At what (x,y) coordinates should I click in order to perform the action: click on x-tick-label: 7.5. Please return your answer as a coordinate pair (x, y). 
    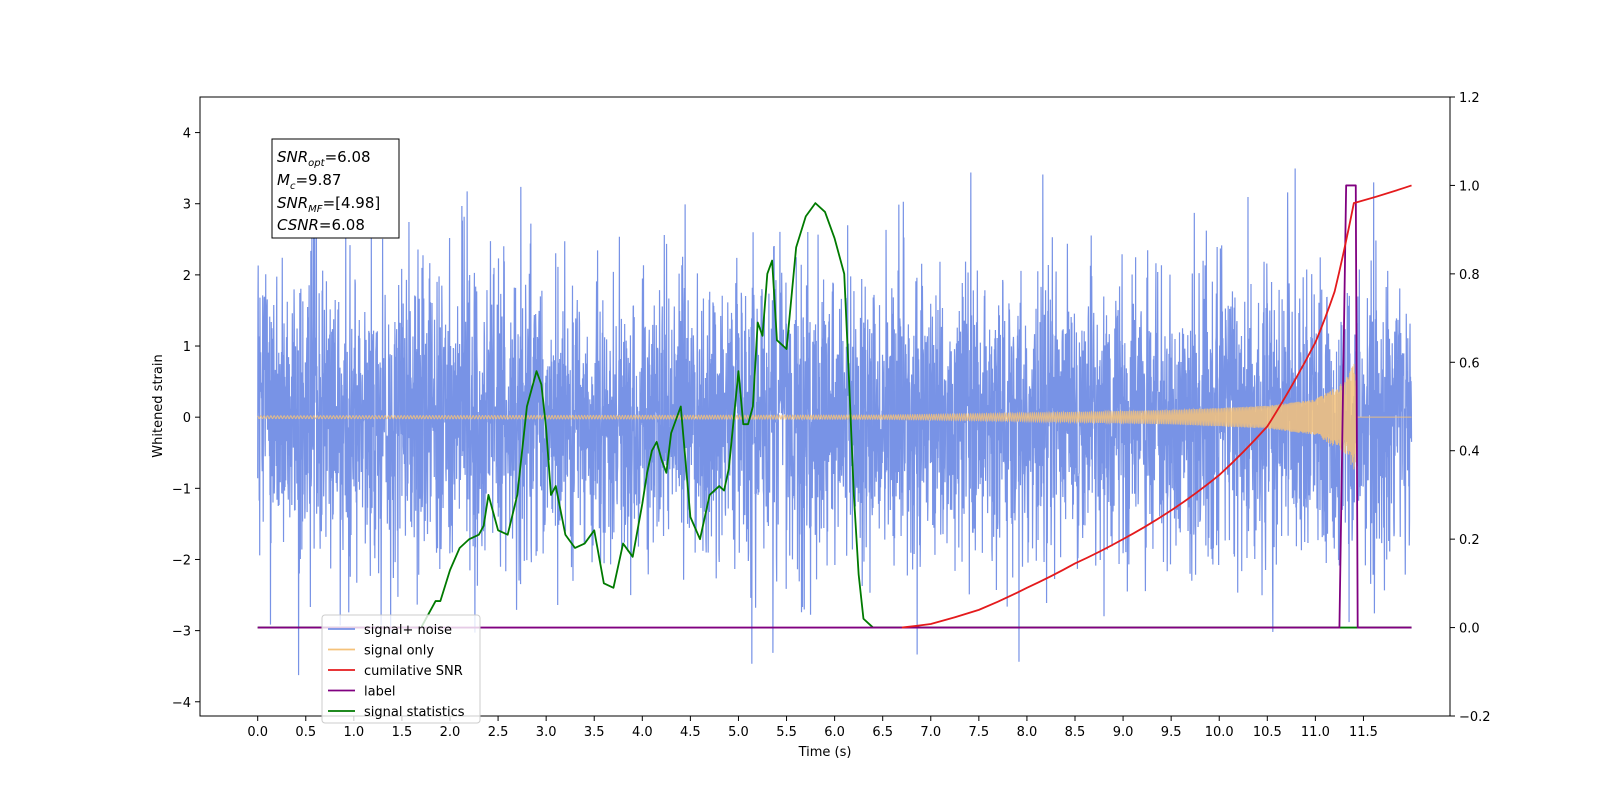
    Looking at the image, I should click on (979, 732).